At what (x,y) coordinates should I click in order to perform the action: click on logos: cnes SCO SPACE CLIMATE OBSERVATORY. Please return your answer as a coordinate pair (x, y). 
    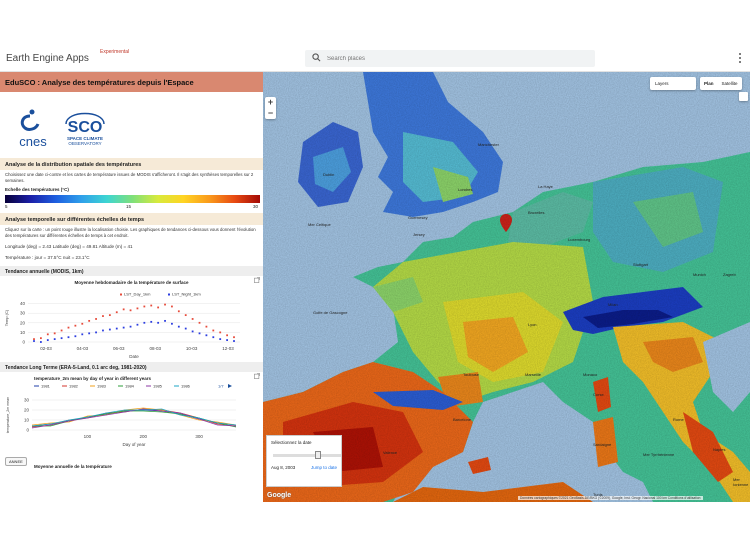
    Looking at the image, I should click on (131, 125).